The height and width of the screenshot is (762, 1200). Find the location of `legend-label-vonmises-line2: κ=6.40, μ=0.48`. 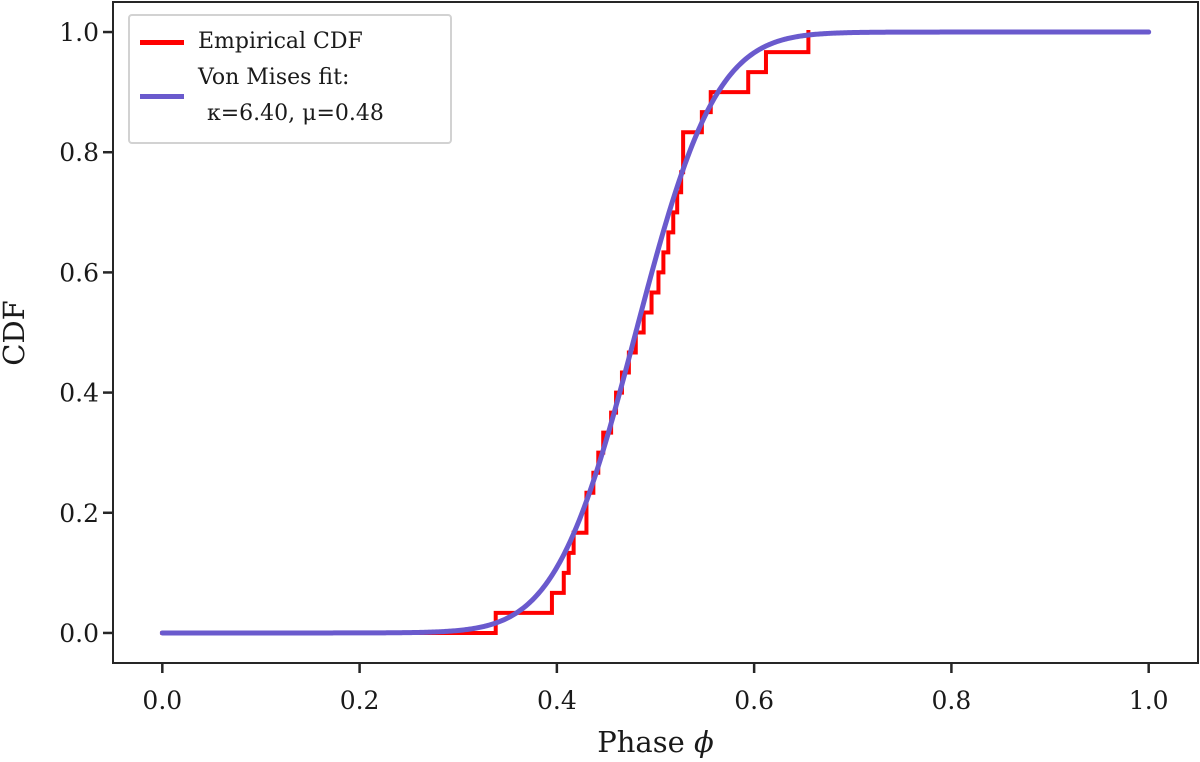

legend-label-vonmises-line2: κ=6.40, μ=0.48 is located at coordinates (295, 113).